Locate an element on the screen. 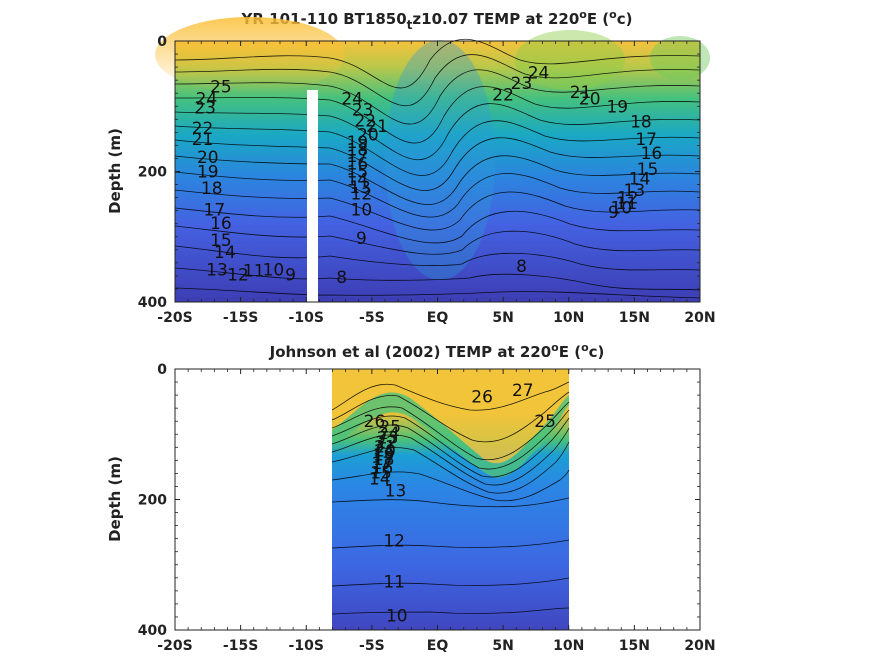 This screenshot has width=875, height=656. bottom-contour-label: 12 is located at coordinates (394, 542).